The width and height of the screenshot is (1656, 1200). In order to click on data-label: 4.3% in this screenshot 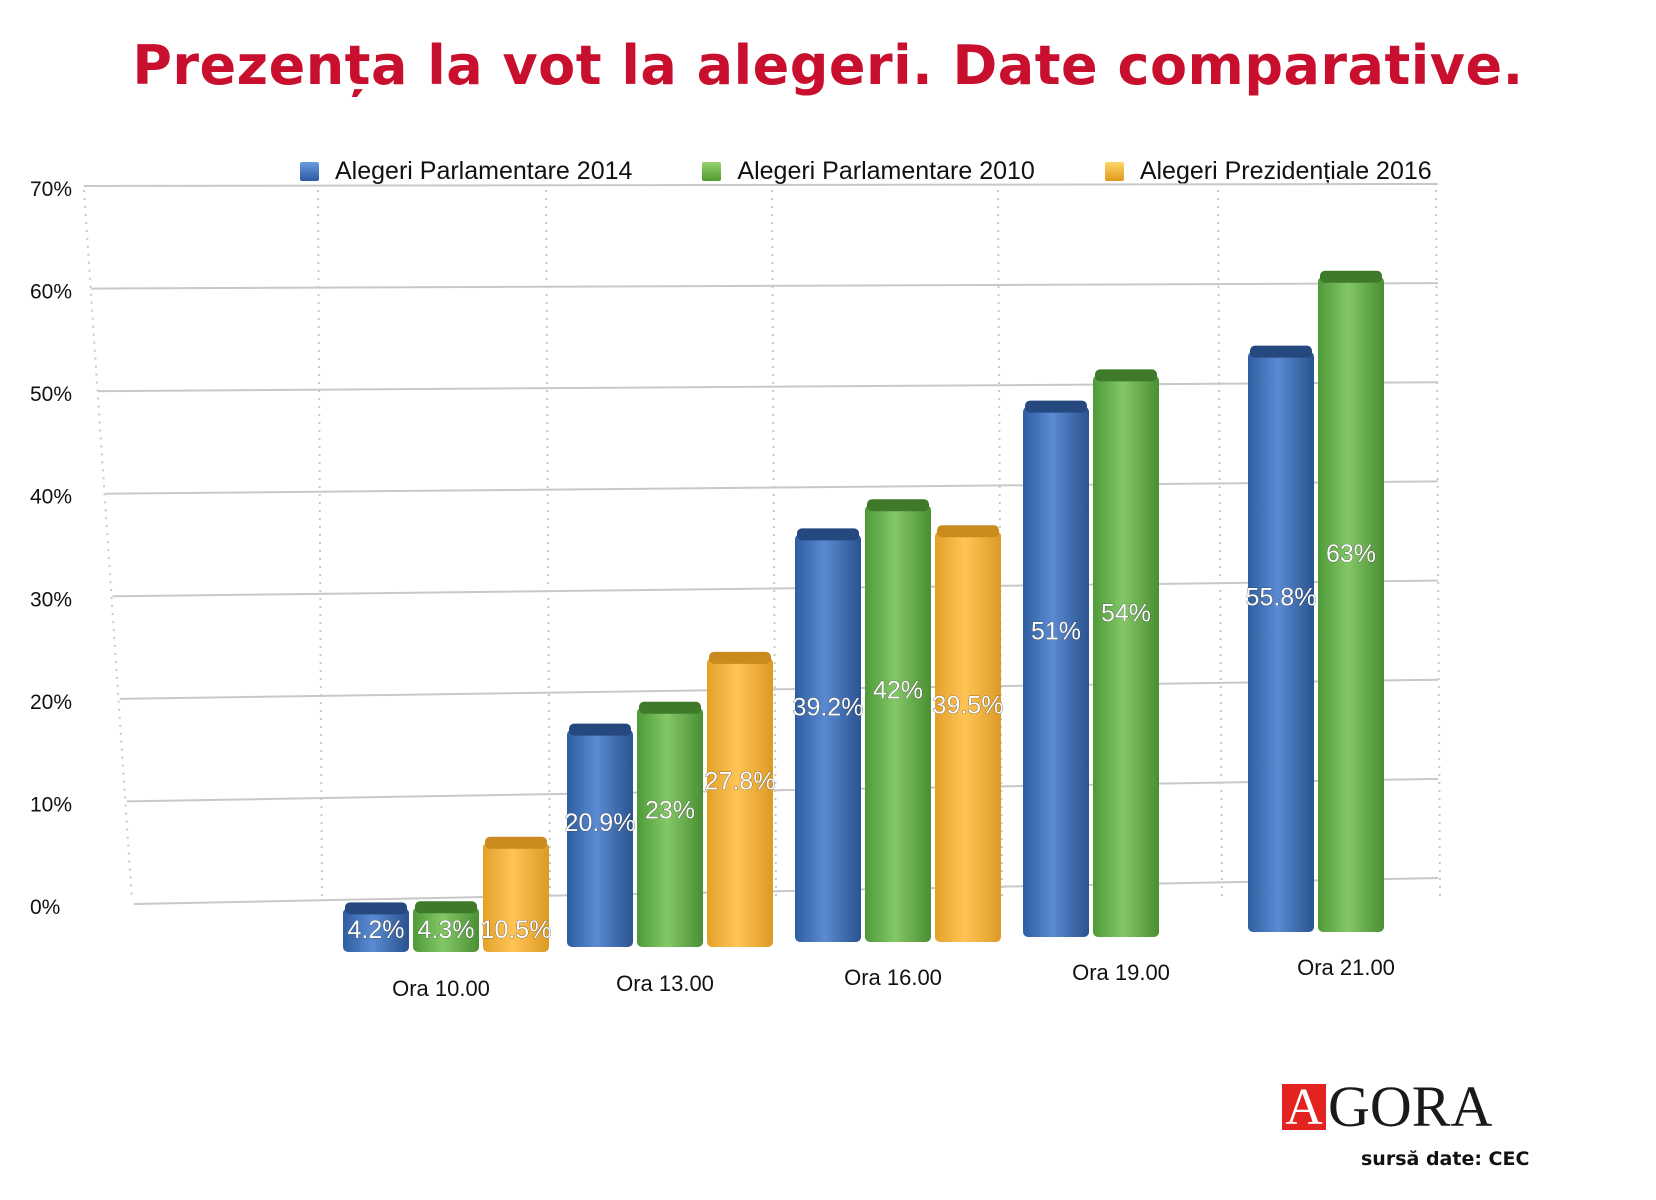, I will do `click(446, 930)`.